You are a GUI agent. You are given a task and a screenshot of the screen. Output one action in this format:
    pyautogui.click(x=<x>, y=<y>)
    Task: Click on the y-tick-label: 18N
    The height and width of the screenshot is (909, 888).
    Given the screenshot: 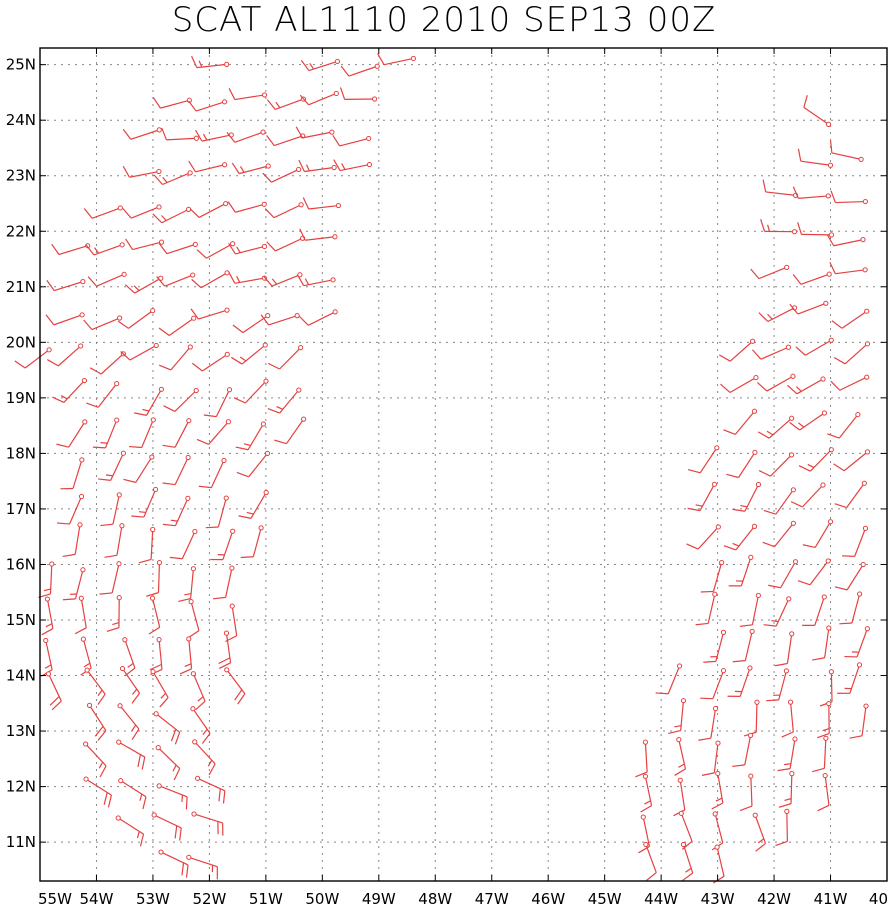 What is the action you would take?
    pyautogui.click(x=21, y=453)
    